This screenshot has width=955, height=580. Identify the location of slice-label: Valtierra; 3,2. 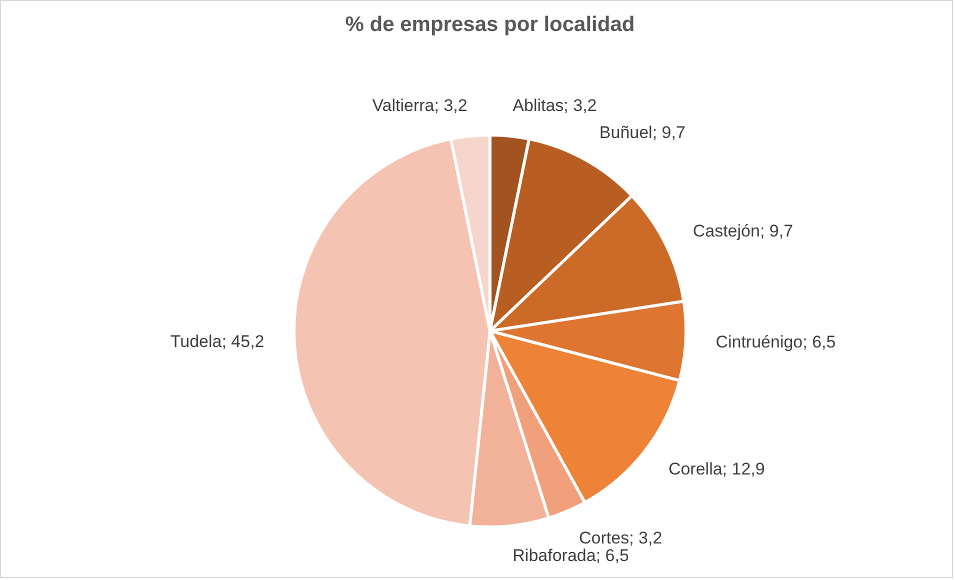
(420, 106).